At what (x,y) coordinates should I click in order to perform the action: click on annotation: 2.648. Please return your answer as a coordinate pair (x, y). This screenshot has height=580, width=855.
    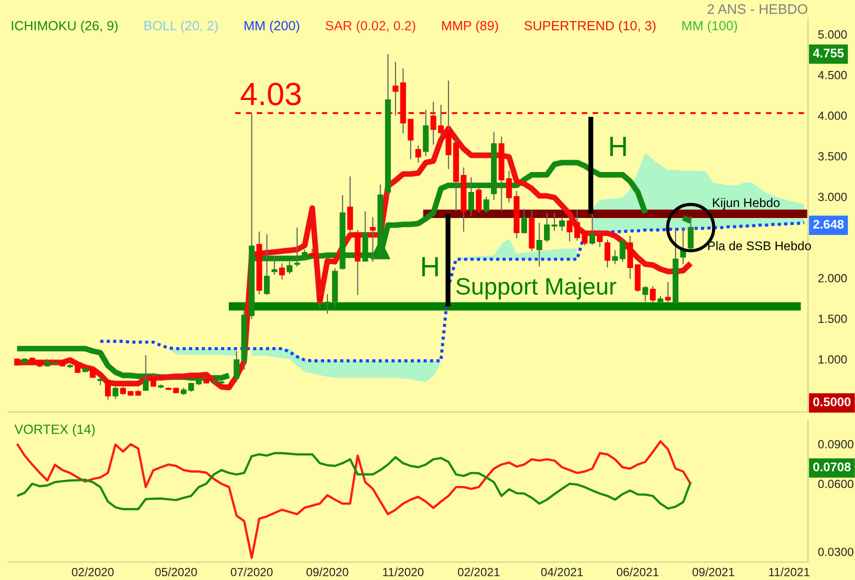
    Looking at the image, I should click on (828, 224).